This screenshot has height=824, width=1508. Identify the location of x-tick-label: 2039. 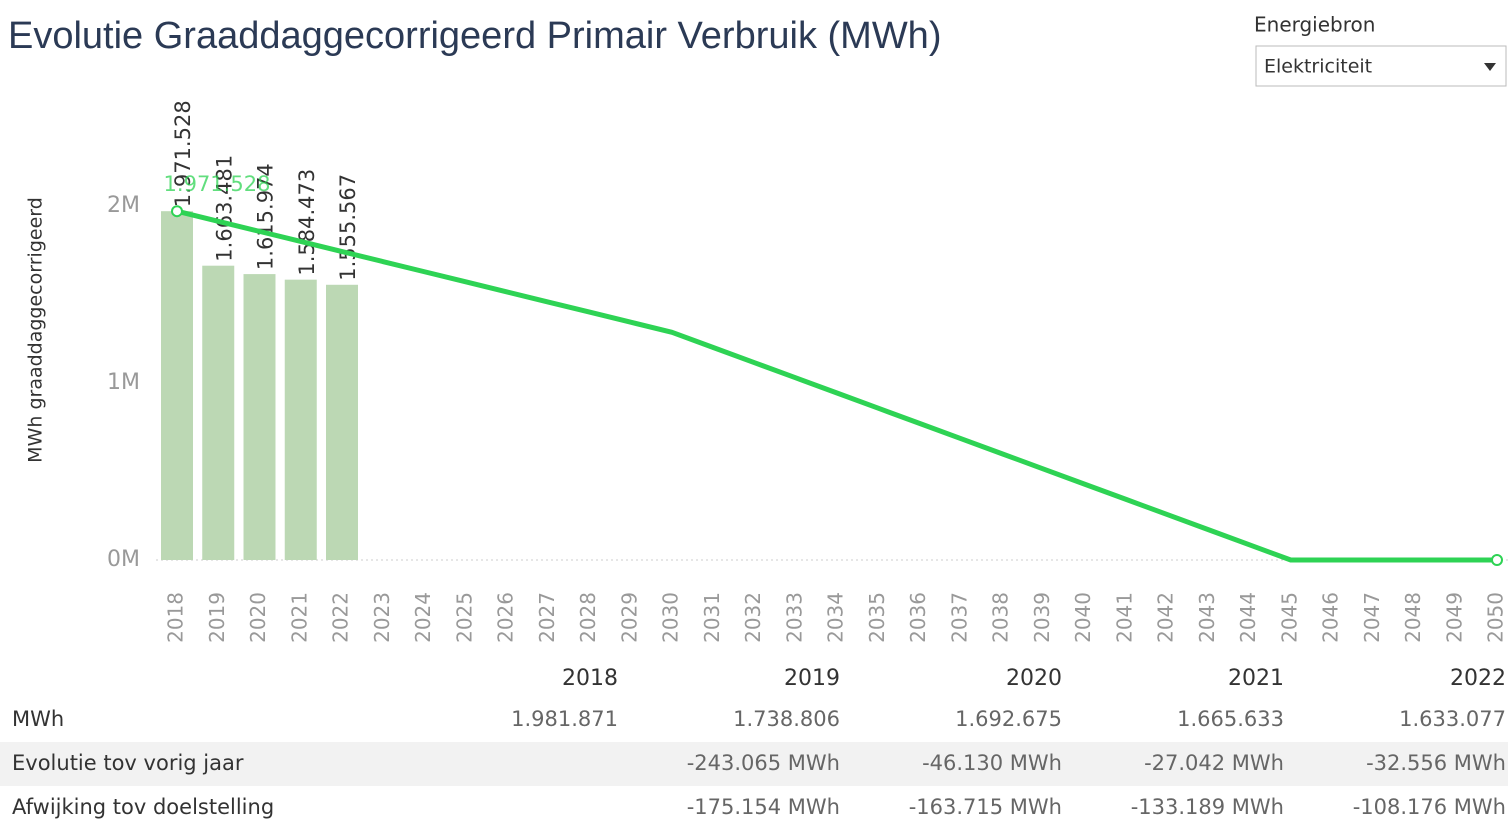
(1042, 617).